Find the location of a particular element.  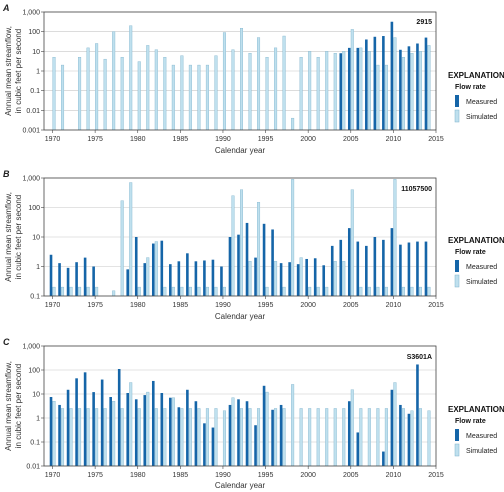

legend-b: EXPLANATION Flow rate Measured Simulated is located at coordinates (476, 262).